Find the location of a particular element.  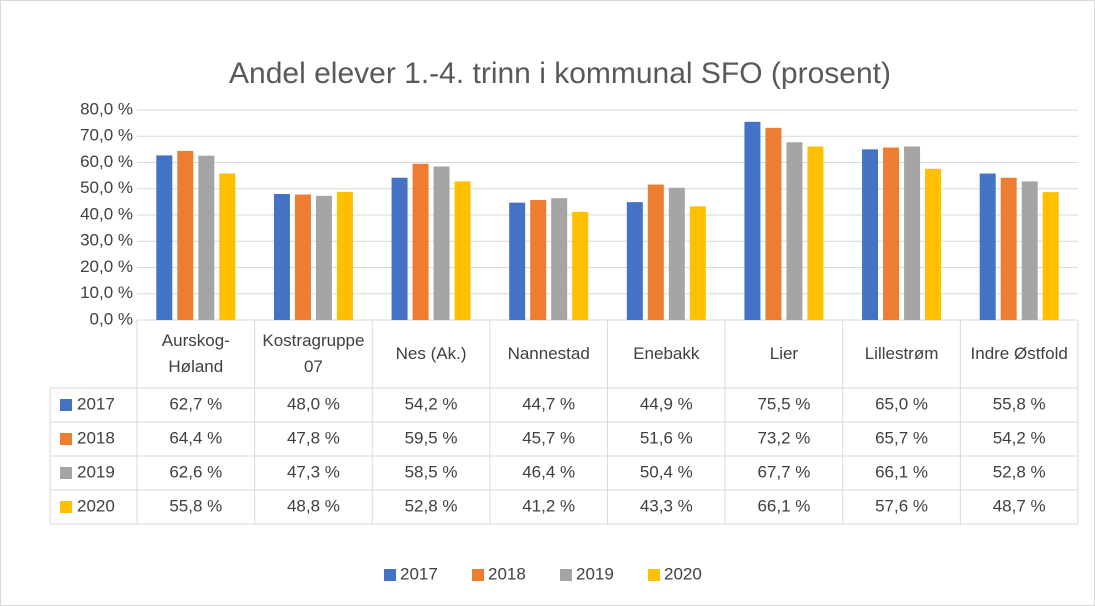

x-tick-label: Indre Østfold is located at coordinates (1019, 353).